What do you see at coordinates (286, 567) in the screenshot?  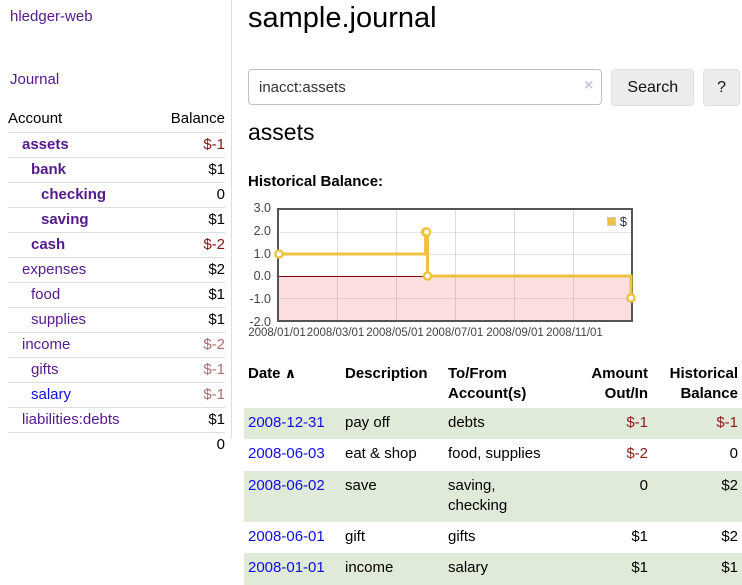 I see `transaction-date-link: 2008-01-01` at bounding box center [286, 567].